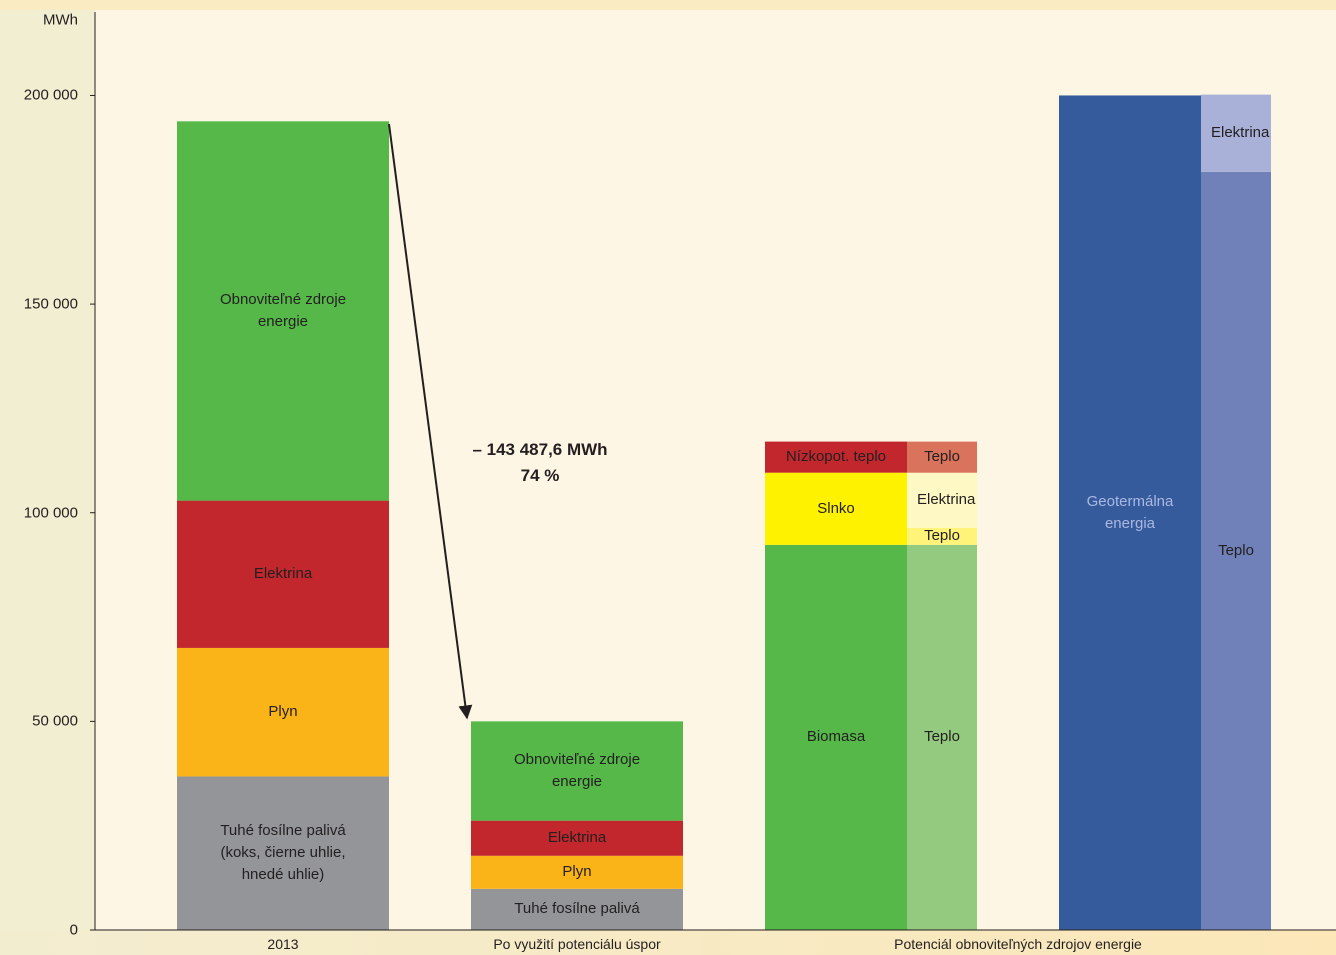 Image resolution: width=1336 pixels, height=955 pixels. What do you see at coordinates (73, 930) in the screenshot?
I see `y-tick-label: 0` at bounding box center [73, 930].